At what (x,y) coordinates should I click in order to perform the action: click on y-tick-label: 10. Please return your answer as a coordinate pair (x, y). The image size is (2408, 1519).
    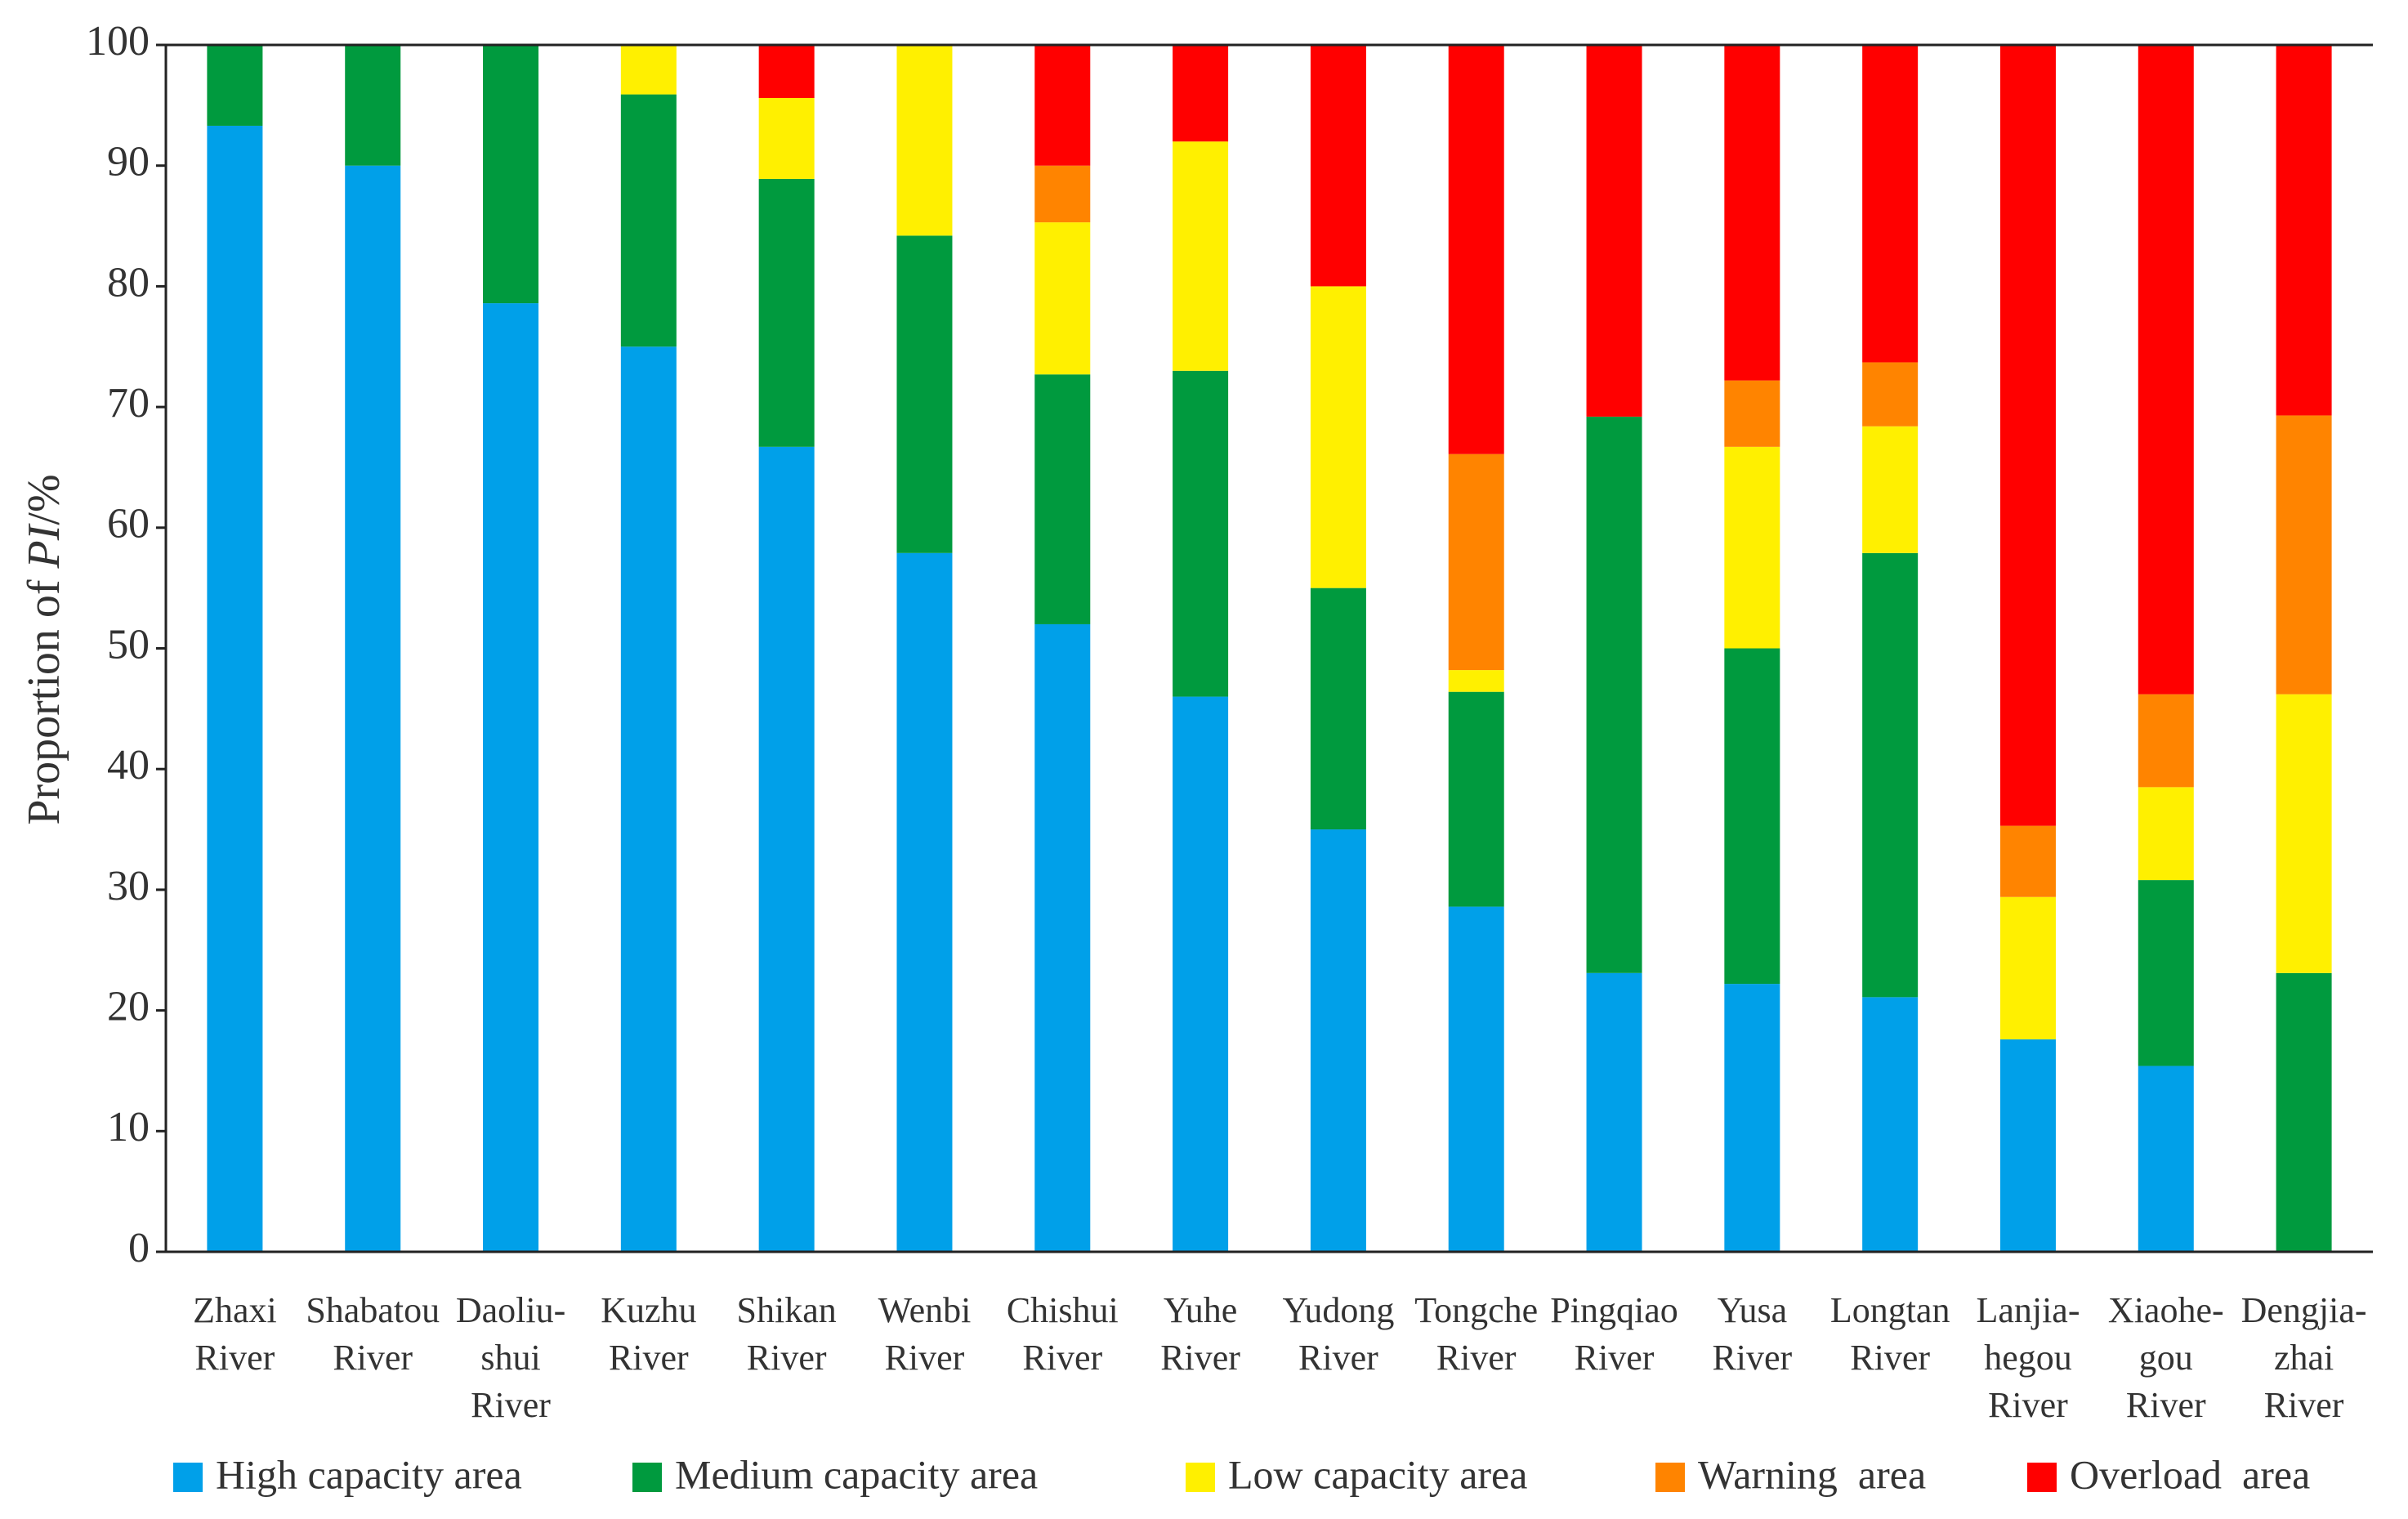
    Looking at the image, I should click on (128, 1127).